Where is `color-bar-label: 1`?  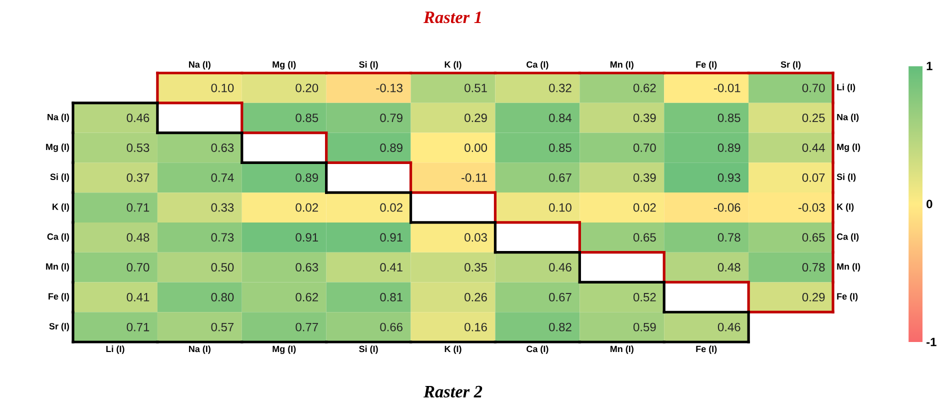 color-bar-label: 1 is located at coordinates (929, 66).